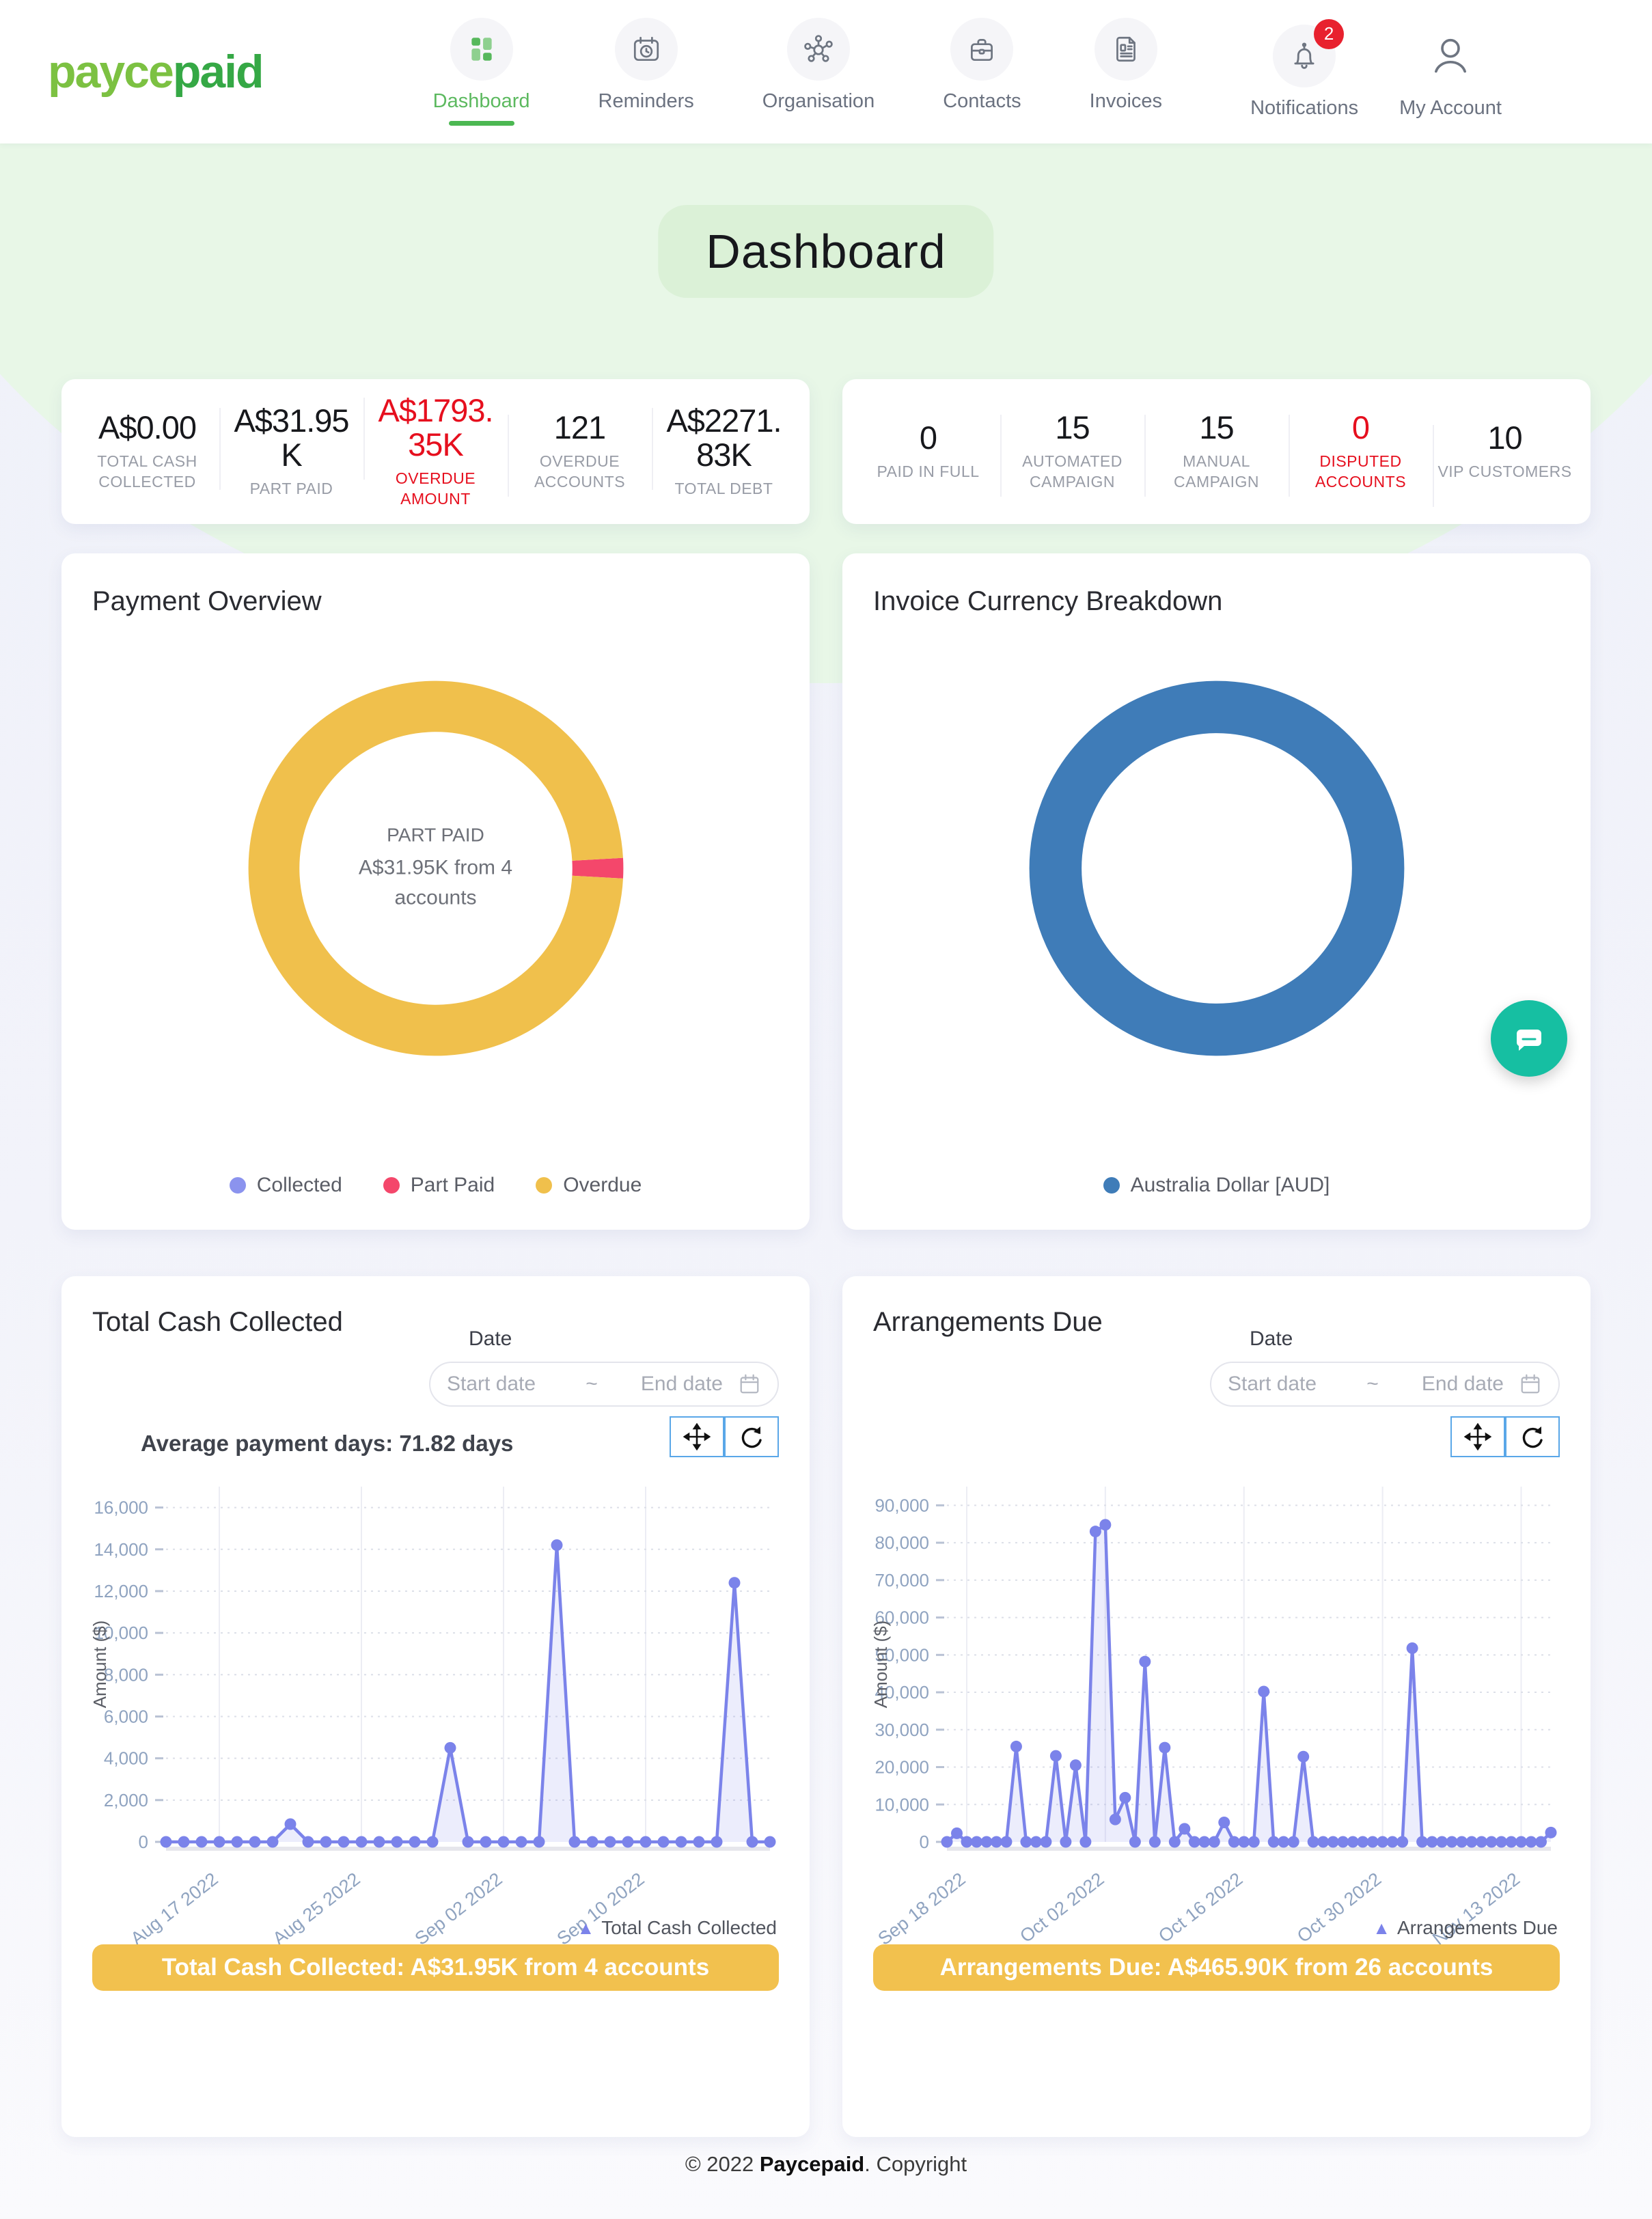 This screenshot has height=2219, width=1652. I want to click on payment-overview-title: Payment Overview, so click(207, 601).